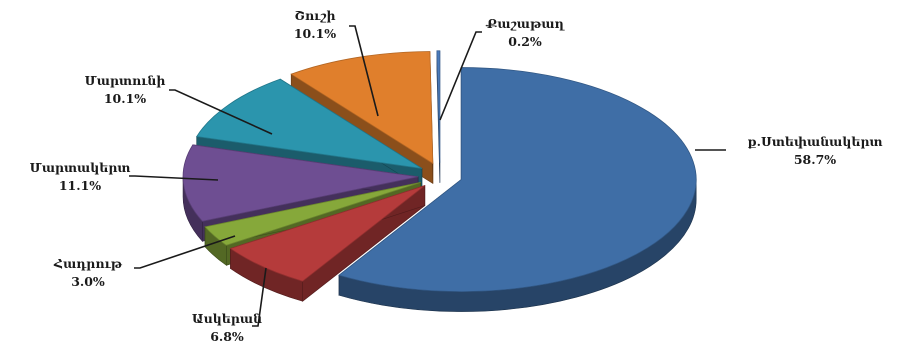 The height and width of the screenshot is (357, 903). I want to click on slice-shushi, so click(362, 108).